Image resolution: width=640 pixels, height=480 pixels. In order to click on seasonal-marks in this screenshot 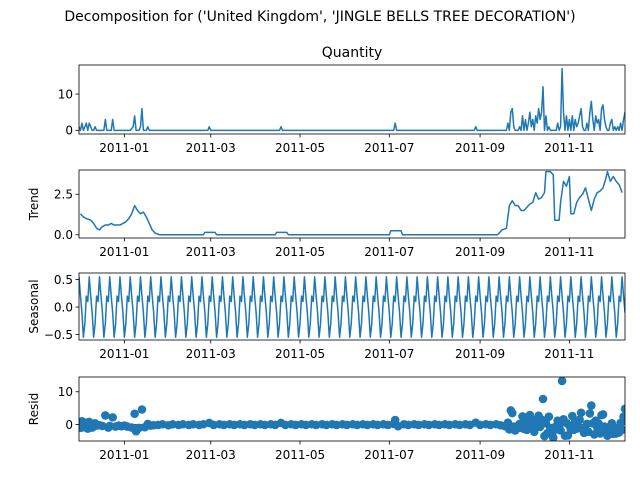, I will do `click(352, 307)`.